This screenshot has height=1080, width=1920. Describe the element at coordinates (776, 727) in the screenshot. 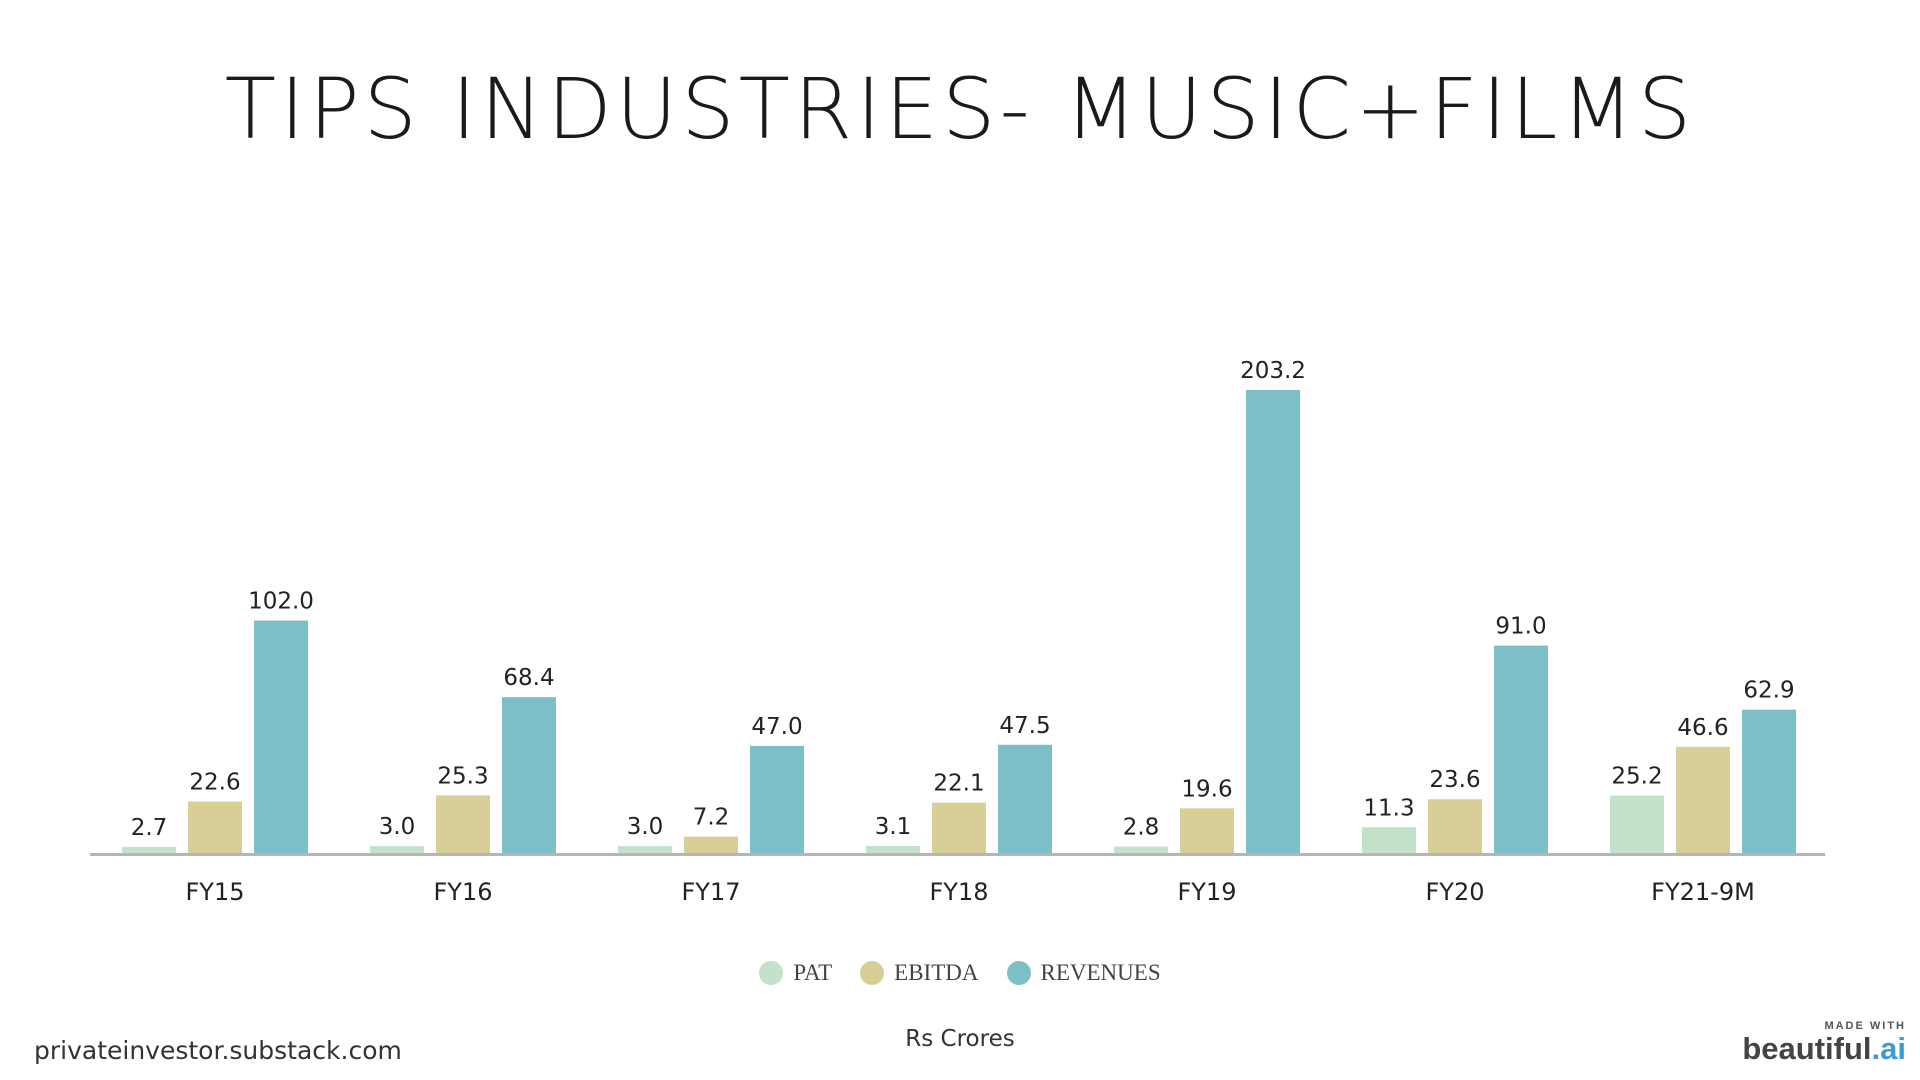

I see `data-label-revenues-fy17: 47.0` at that location.